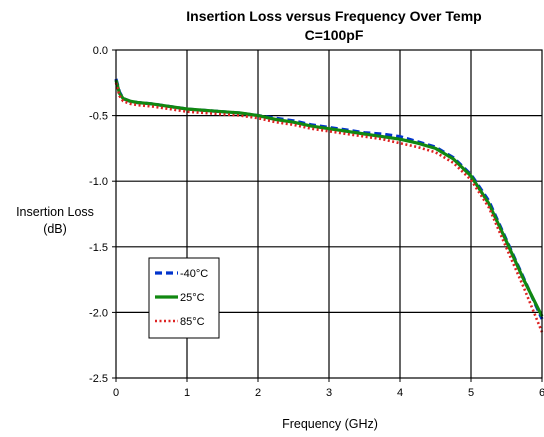 The image size is (544, 437). What do you see at coordinates (55, 212) in the screenshot?
I see `y-axis-label: Insertion Loss` at bounding box center [55, 212].